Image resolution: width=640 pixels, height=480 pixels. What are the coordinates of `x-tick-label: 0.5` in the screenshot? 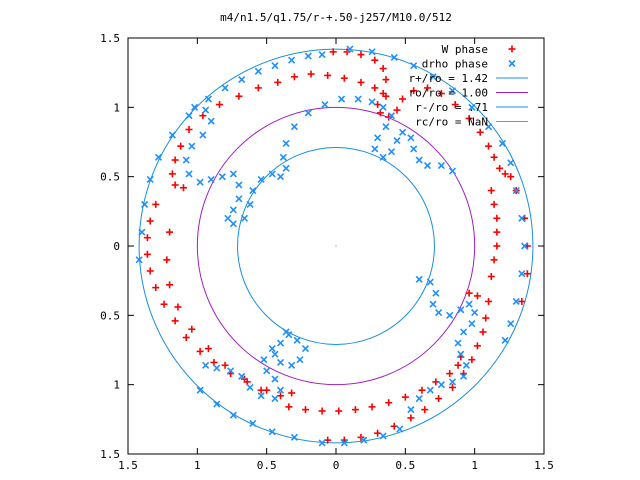 It's located at (267, 465).